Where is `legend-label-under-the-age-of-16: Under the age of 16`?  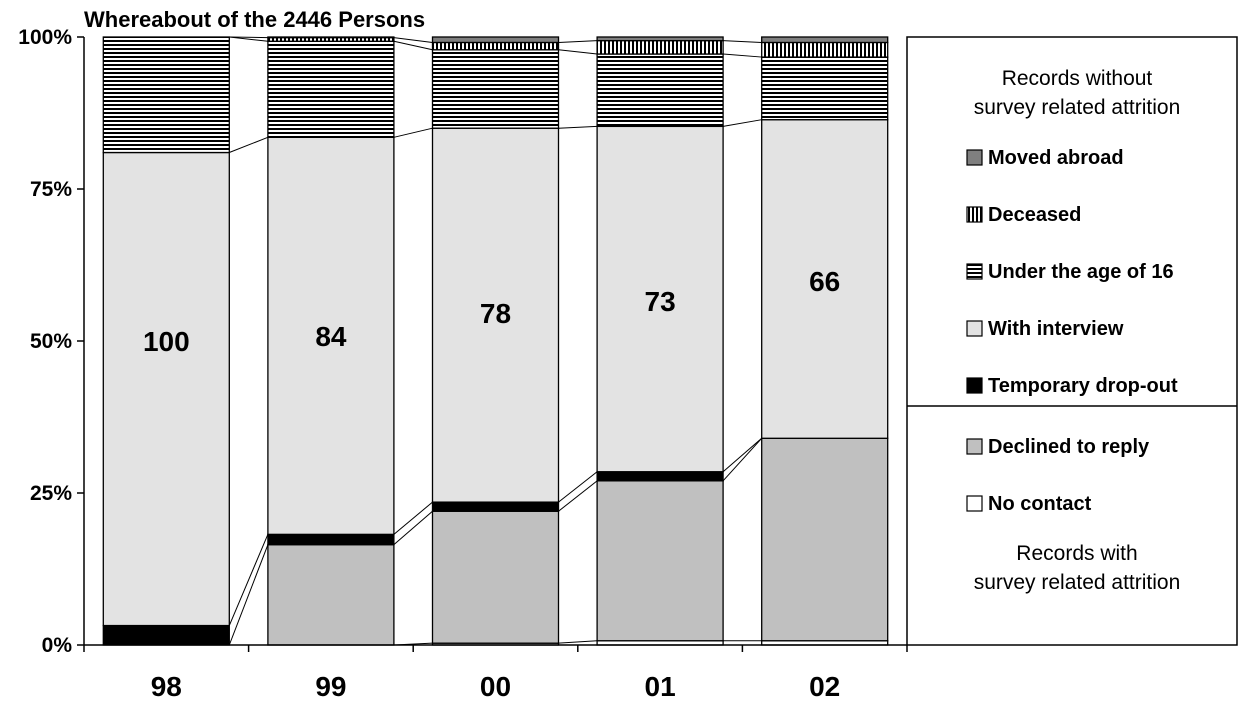 legend-label-under-the-age-of-16: Under the age of 16 is located at coordinates (1081, 272).